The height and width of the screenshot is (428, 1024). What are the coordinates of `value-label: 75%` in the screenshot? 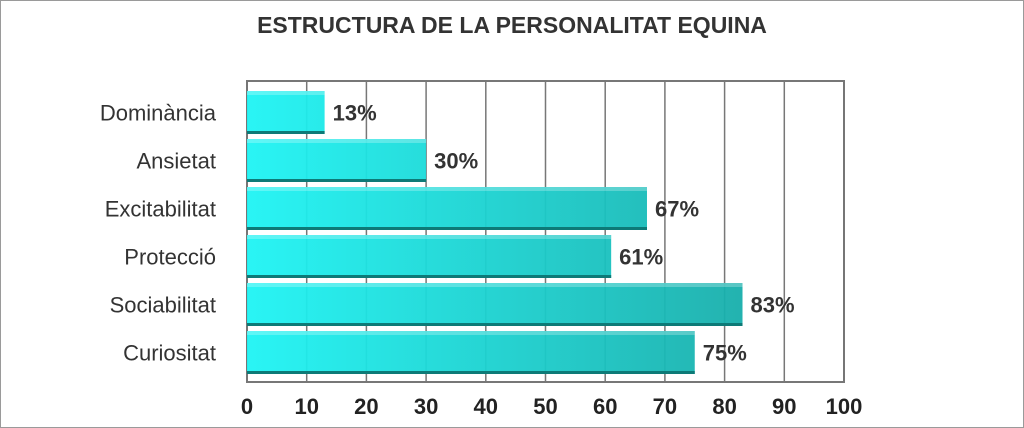 It's located at (725, 353).